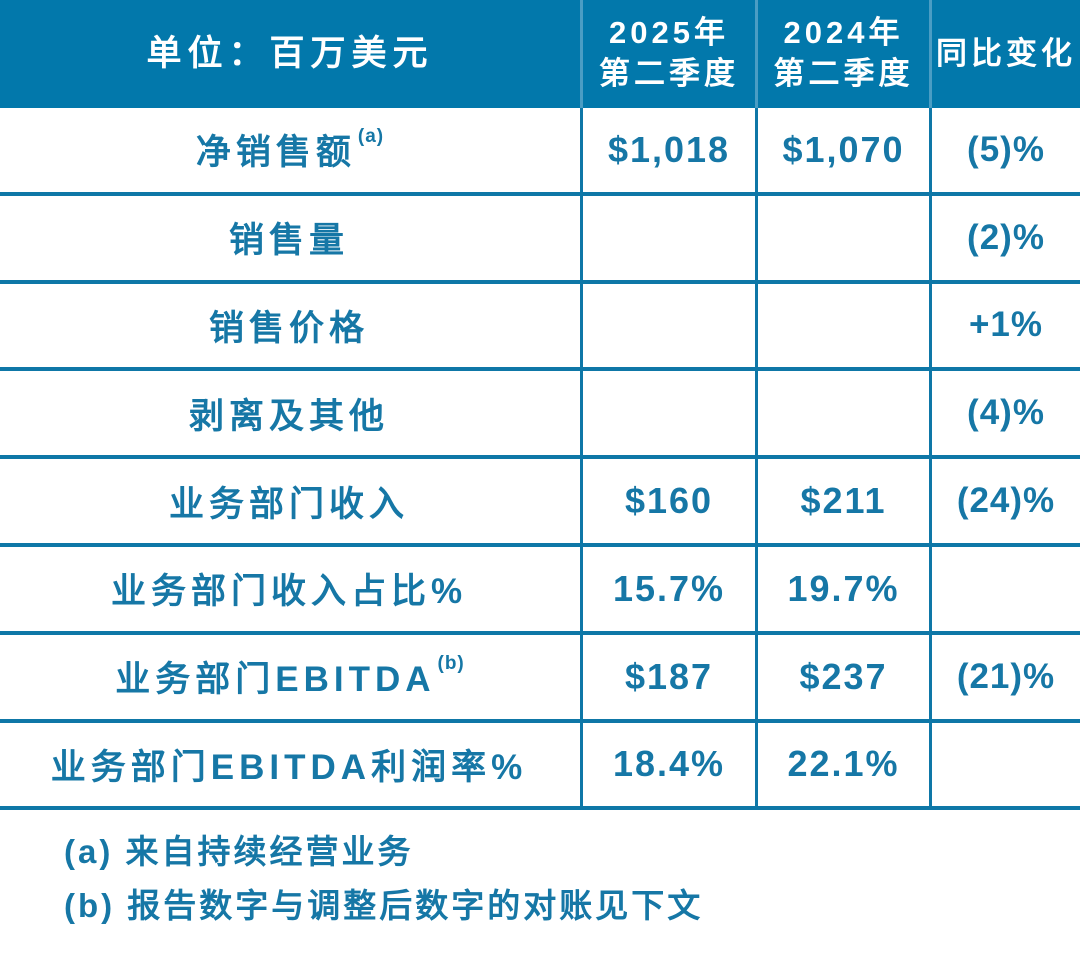 The height and width of the screenshot is (959, 1080). What do you see at coordinates (667, 239) in the screenshot?
I see `volume-2025` at bounding box center [667, 239].